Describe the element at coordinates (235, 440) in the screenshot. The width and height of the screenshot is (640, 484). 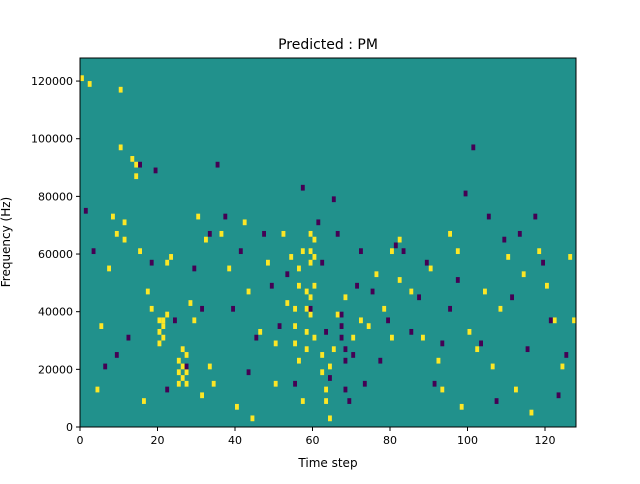
I see `x-tick-label: 40` at that location.